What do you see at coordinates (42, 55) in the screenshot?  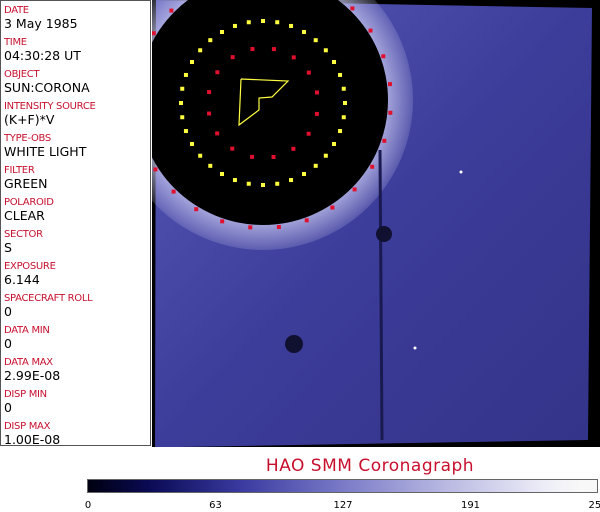 I see `field-value: 04:30:28 UT` at bounding box center [42, 55].